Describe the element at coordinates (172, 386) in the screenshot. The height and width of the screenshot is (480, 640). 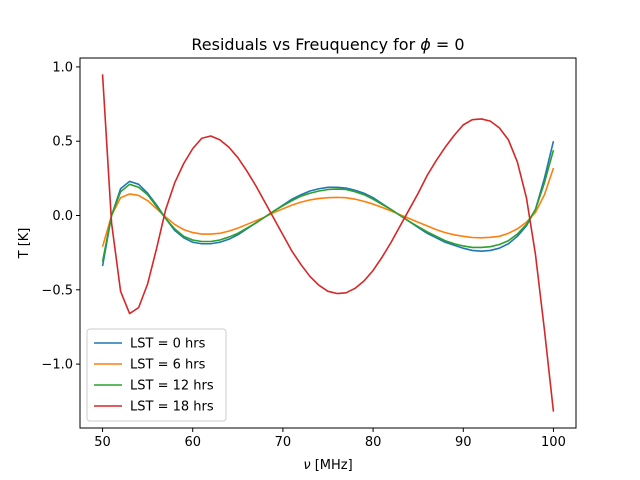
I see `legend-label: LST = 12 hrs` at that location.